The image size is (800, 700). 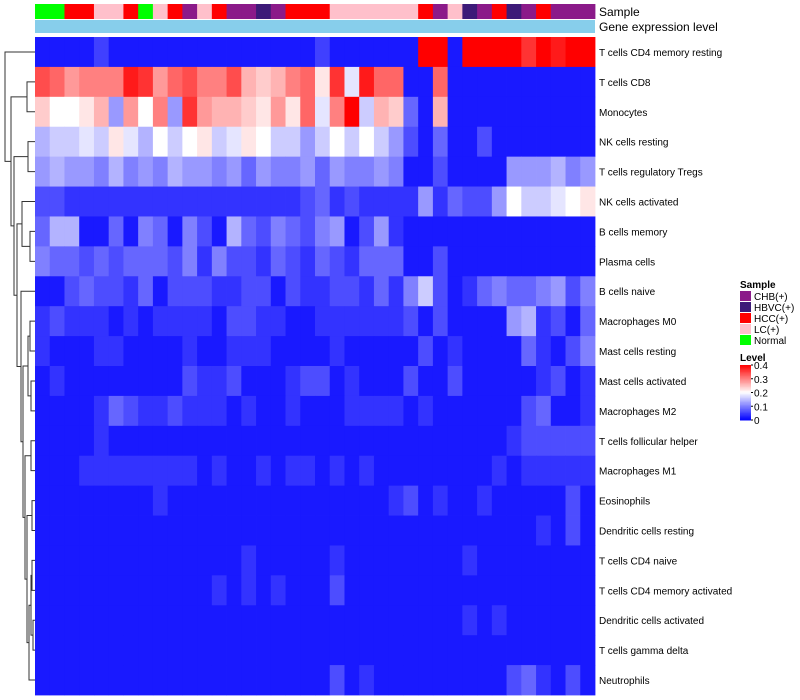 I want to click on row-label: Dendritic cells resting, so click(x=646, y=532).